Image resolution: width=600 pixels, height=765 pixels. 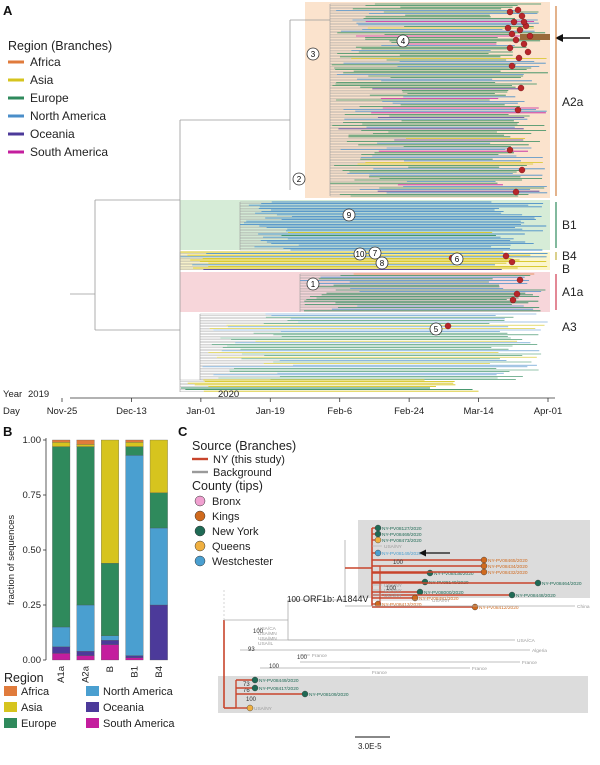 I want to click on highlighted-branch, so click(x=535, y=37).